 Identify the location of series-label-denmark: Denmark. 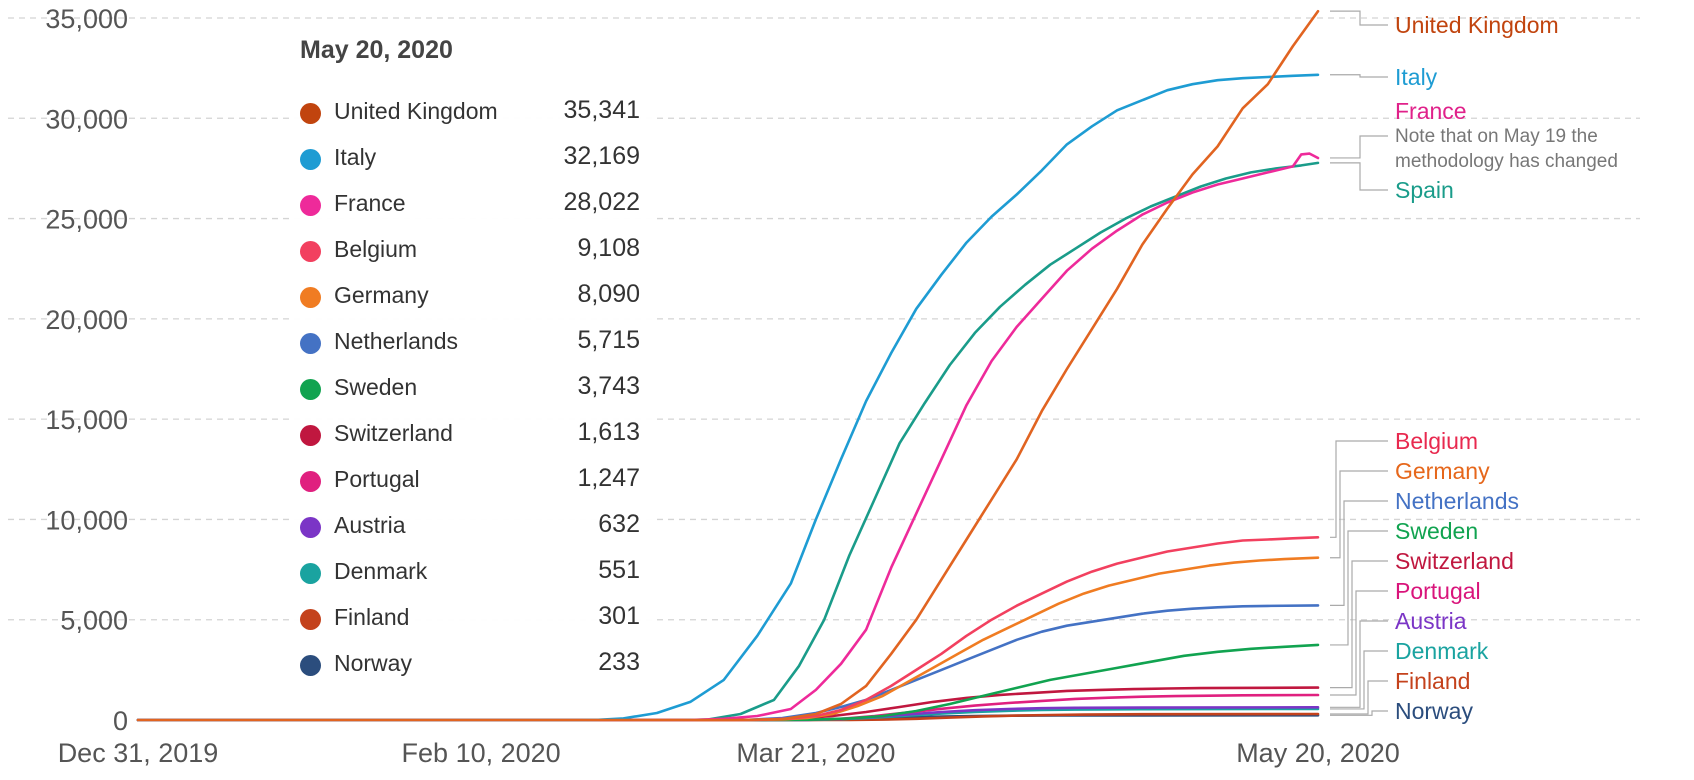
(1442, 651).